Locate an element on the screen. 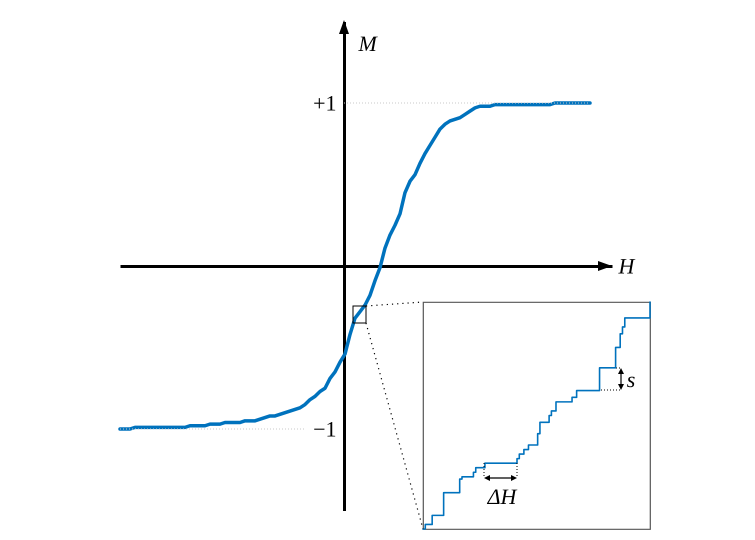 The image size is (755, 540). annotation: ΔH is located at coordinates (502, 496).